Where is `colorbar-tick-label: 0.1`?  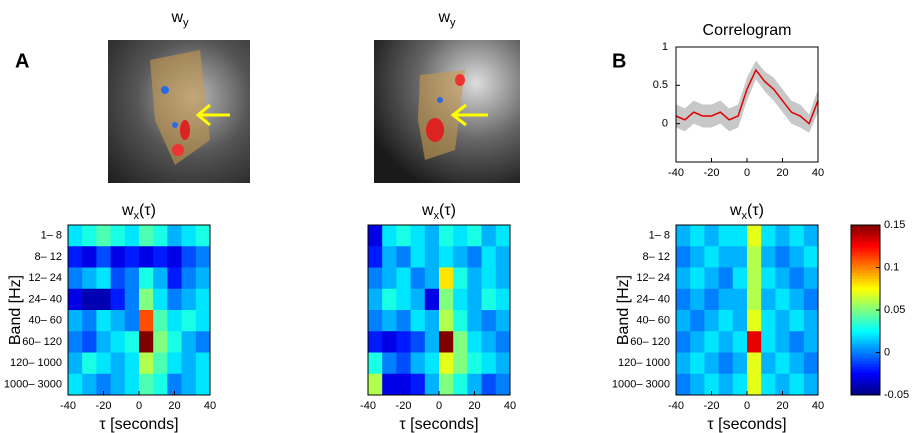 colorbar-tick-label: 0.1 is located at coordinates (891, 267).